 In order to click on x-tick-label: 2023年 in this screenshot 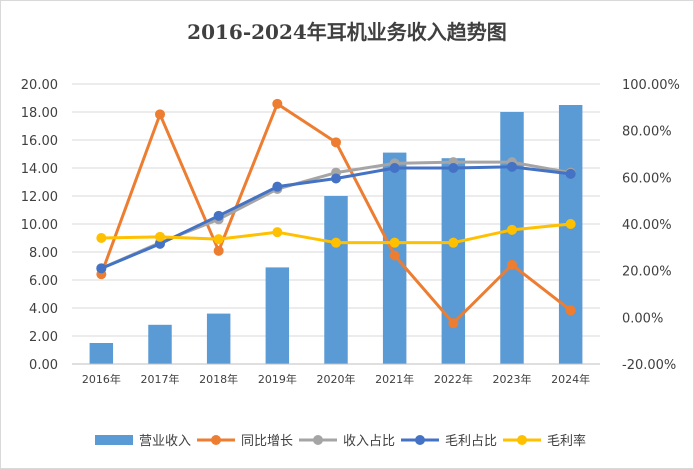, I will do `click(512, 379)`.